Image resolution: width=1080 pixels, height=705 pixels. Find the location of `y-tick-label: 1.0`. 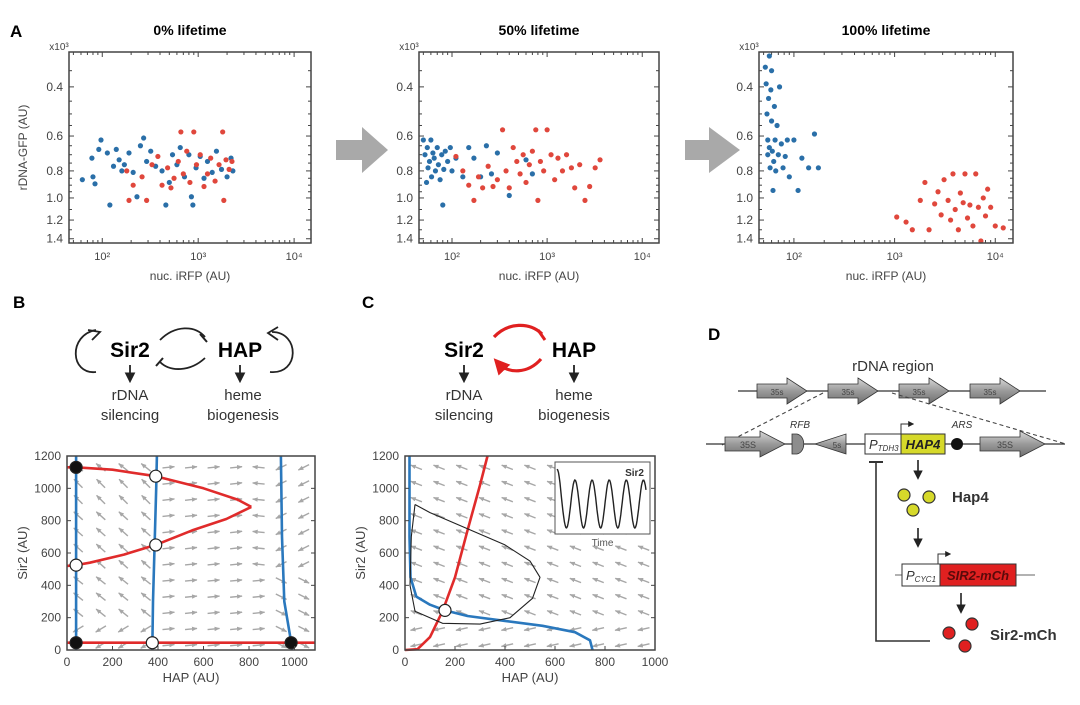

y-tick-label: 1.0 is located at coordinates (54, 198).